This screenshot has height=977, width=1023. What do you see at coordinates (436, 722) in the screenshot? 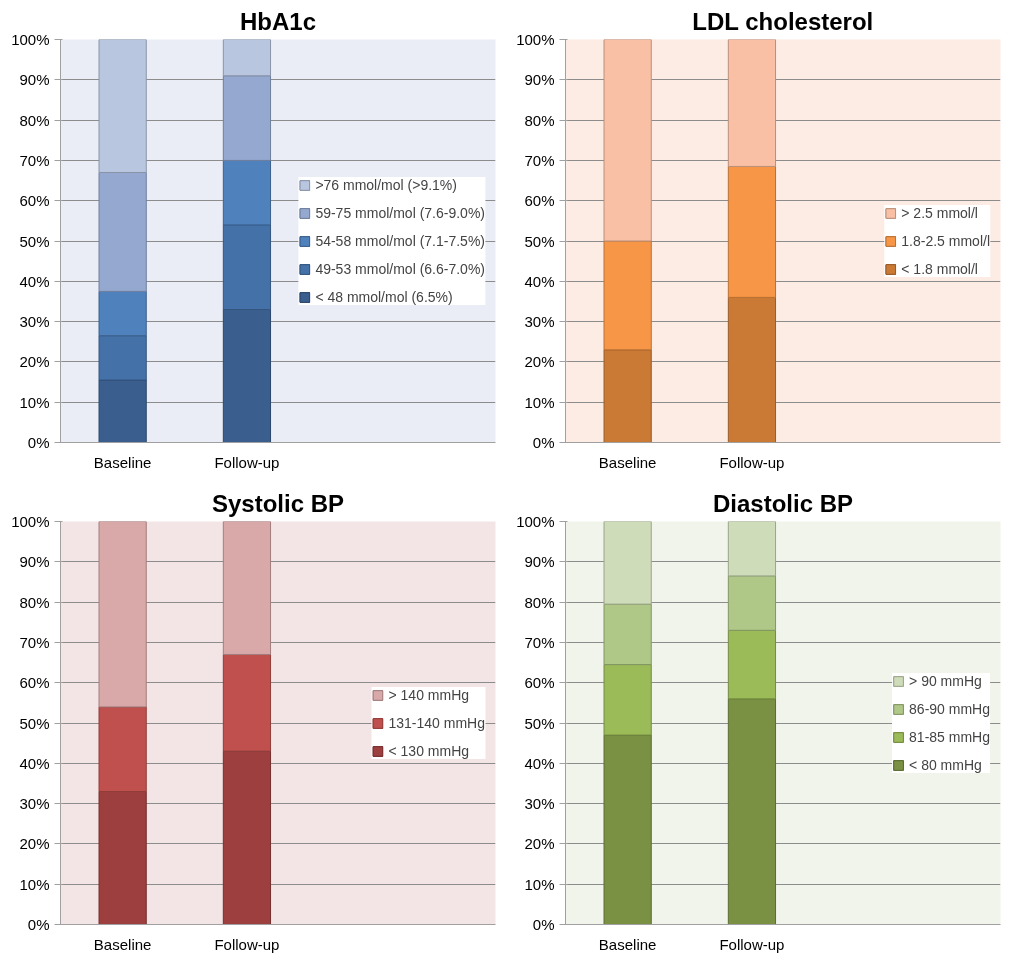
I see `legend-label: 131-140 mmHg` at bounding box center [436, 722].